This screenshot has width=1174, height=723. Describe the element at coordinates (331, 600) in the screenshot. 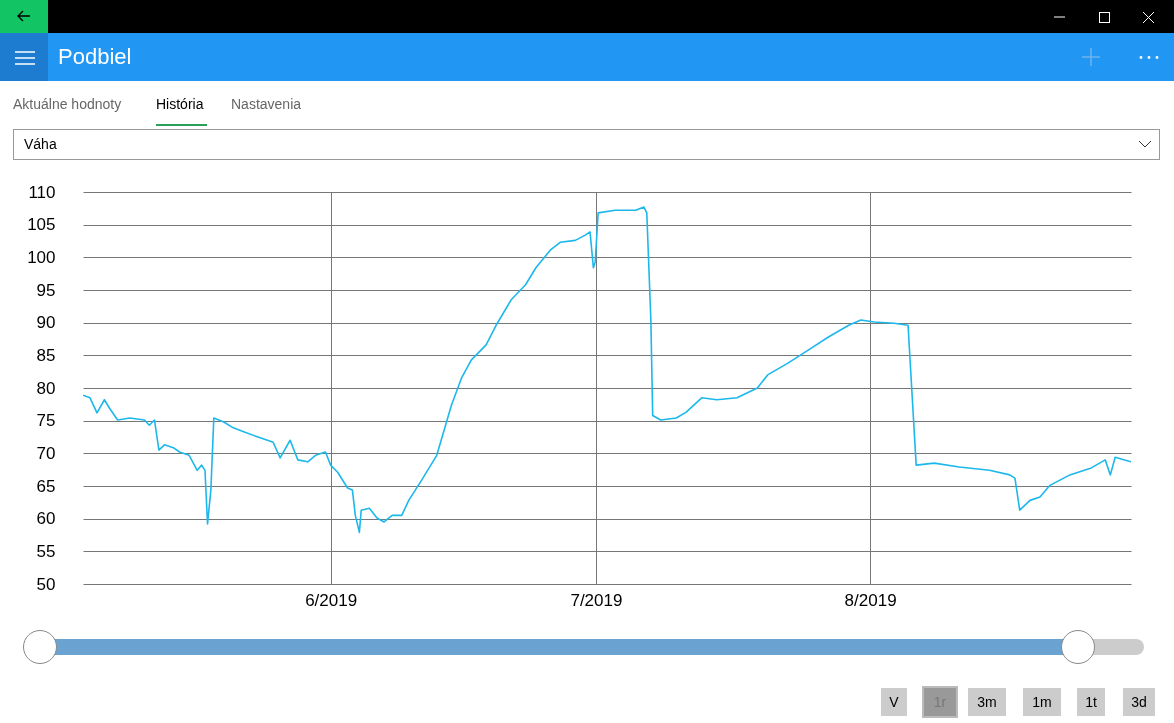

I see `x-tick-label: 6/2019` at that location.